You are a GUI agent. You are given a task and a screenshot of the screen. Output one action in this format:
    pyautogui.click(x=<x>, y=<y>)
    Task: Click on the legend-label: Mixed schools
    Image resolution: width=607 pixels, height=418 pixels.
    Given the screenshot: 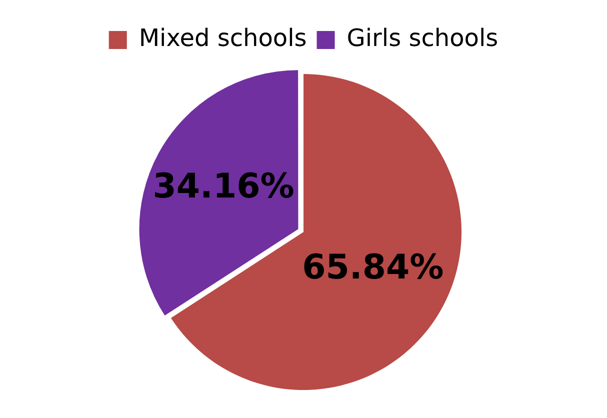 What is the action you would take?
    pyautogui.click(x=222, y=38)
    